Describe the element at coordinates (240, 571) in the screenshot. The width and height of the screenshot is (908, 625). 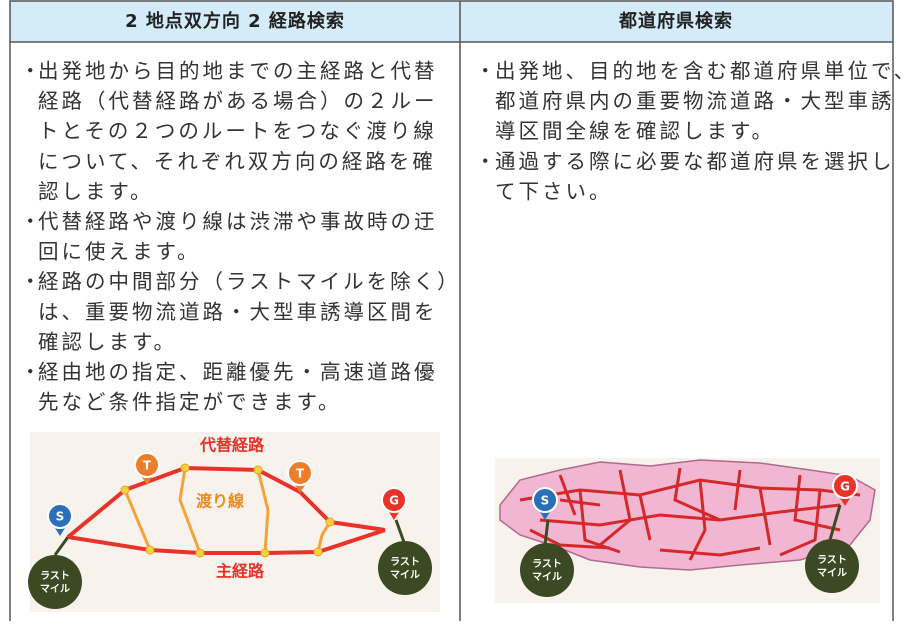
I see `main-label: 主経路` at that location.